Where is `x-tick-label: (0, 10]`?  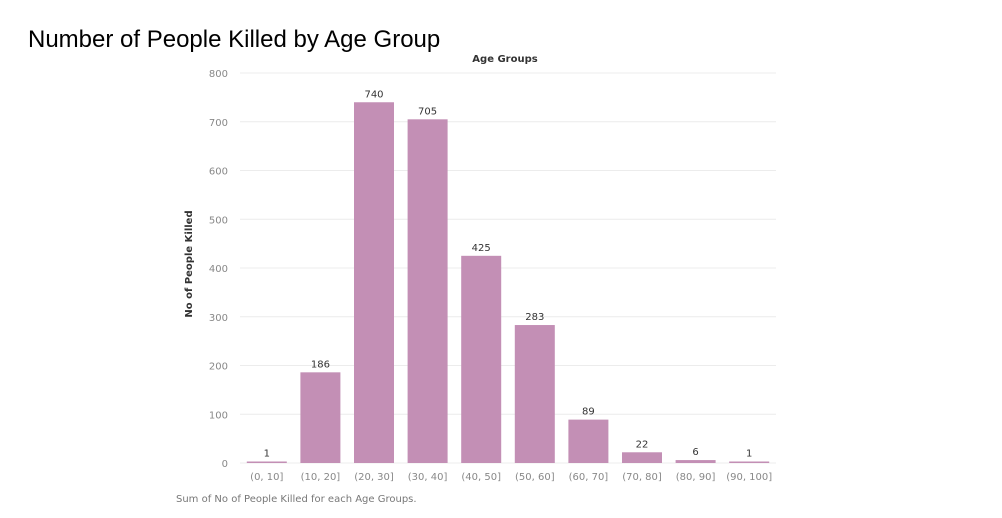
x-tick-label: (0, 10] is located at coordinates (266, 477).